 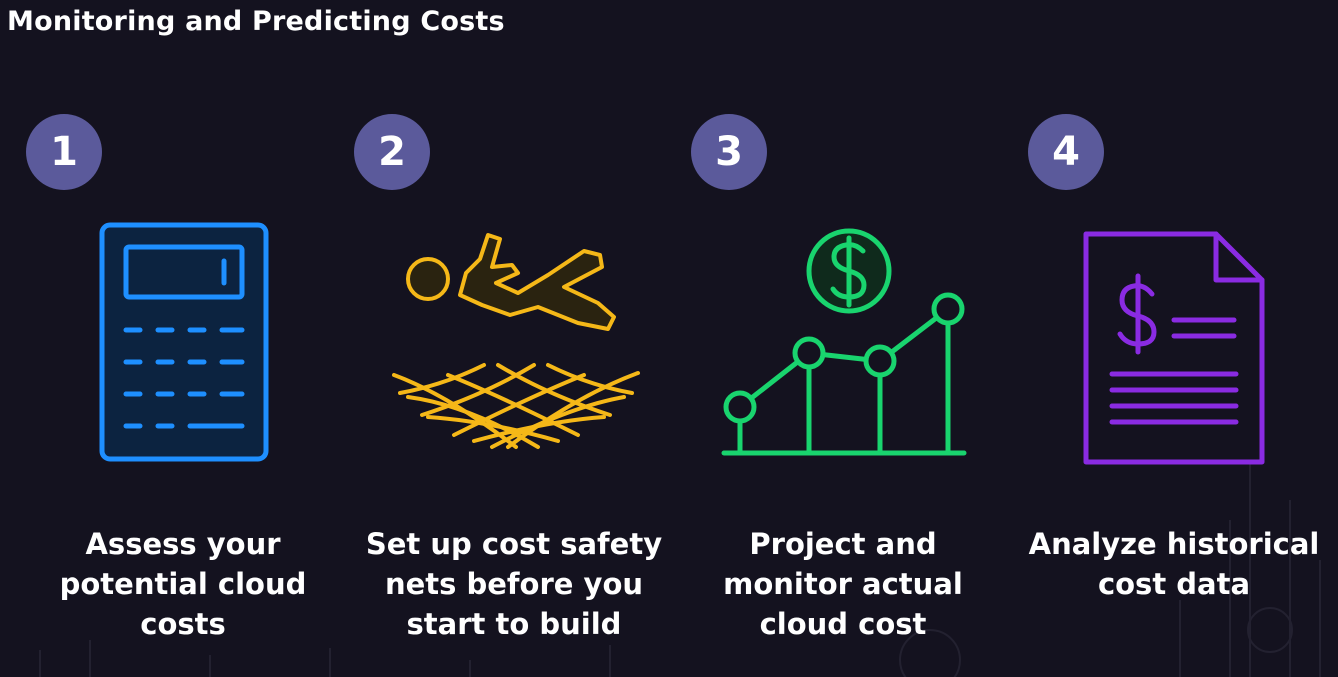 I want to click on step-2-badge: 2, so click(x=392, y=152).